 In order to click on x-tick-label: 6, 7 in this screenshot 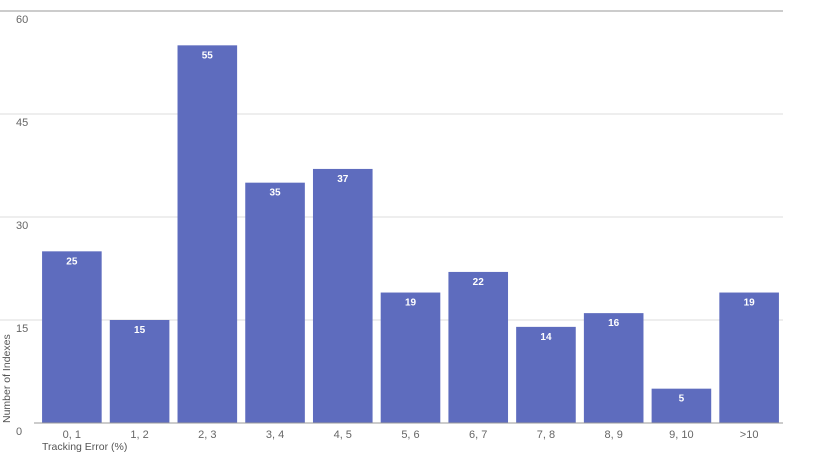, I will do `click(478, 435)`.